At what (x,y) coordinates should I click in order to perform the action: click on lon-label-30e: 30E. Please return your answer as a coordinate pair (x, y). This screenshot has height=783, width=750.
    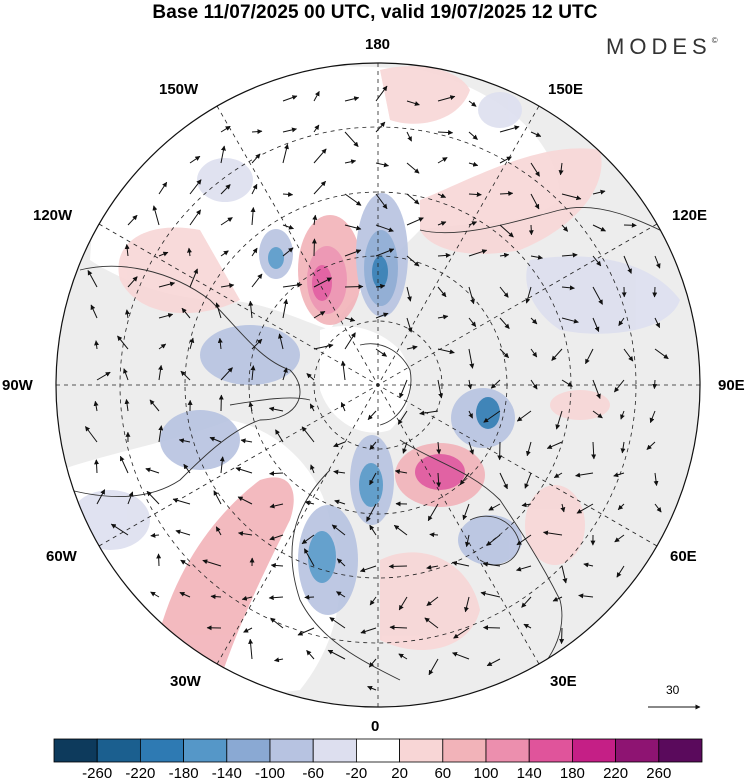
    Looking at the image, I should click on (563, 681).